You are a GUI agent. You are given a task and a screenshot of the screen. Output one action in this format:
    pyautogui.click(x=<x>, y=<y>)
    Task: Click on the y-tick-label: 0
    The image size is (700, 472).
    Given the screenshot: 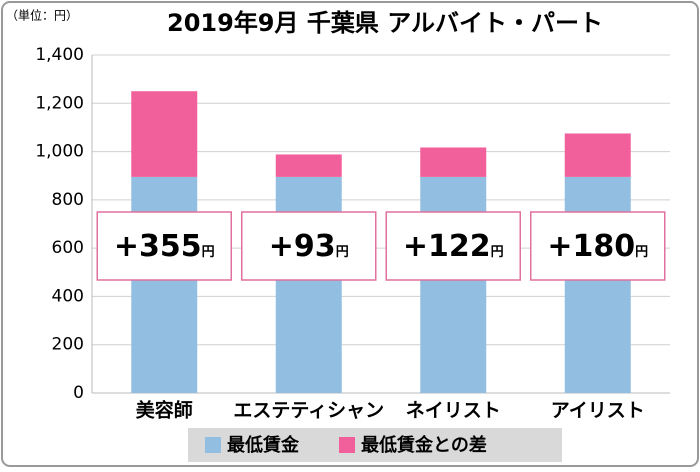 What is the action you would take?
    pyautogui.click(x=78, y=393)
    